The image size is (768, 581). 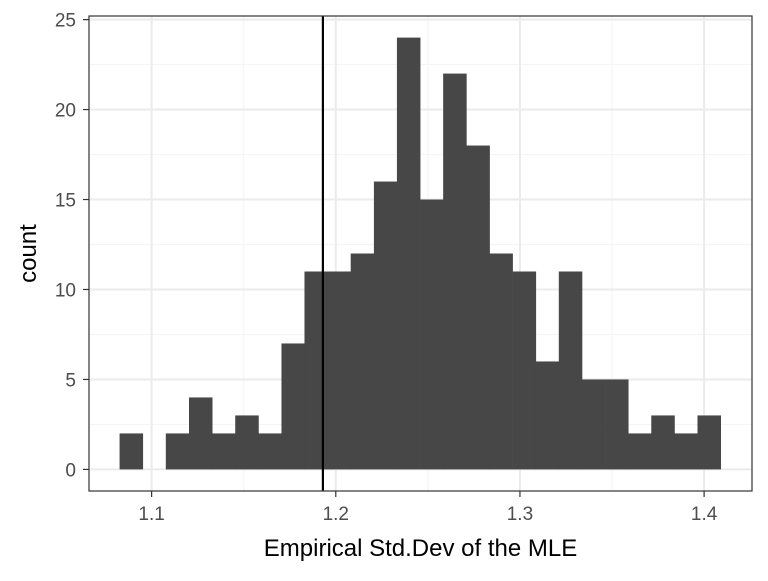 I want to click on x-axis-title: Empirical Std.Dev of the MLE, so click(x=420, y=548).